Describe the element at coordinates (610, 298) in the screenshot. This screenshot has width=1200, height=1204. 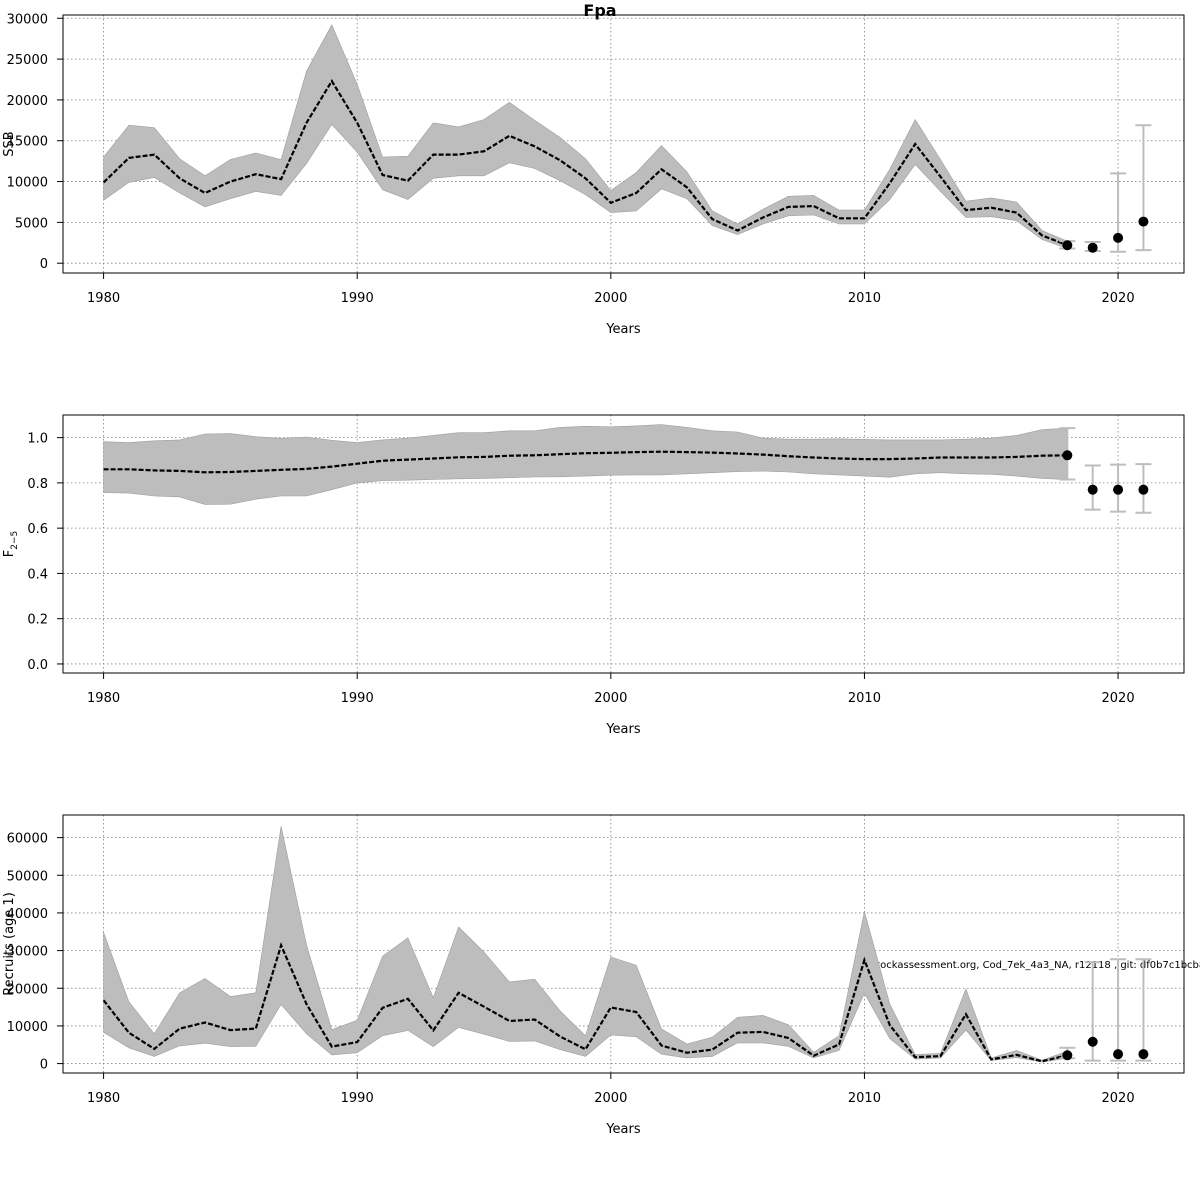
I see `ssb-x-tick-label: 2000` at that location.